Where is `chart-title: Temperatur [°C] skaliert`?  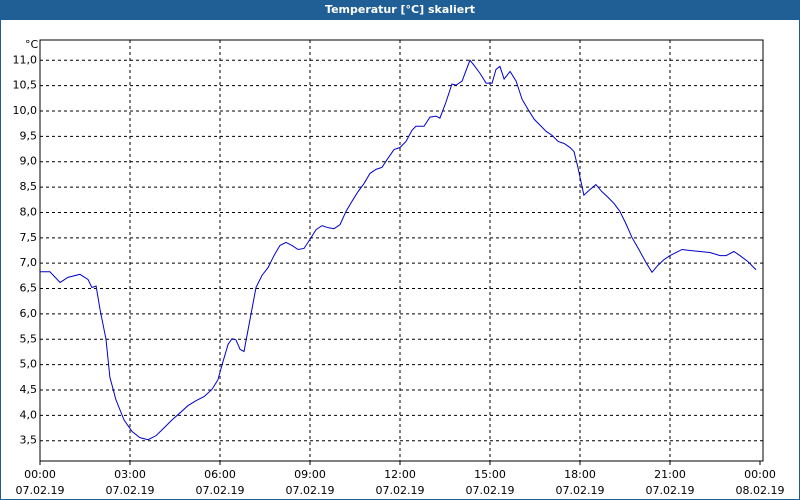
chart-title: Temperatur [°C] skaliert is located at coordinates (400, 9).